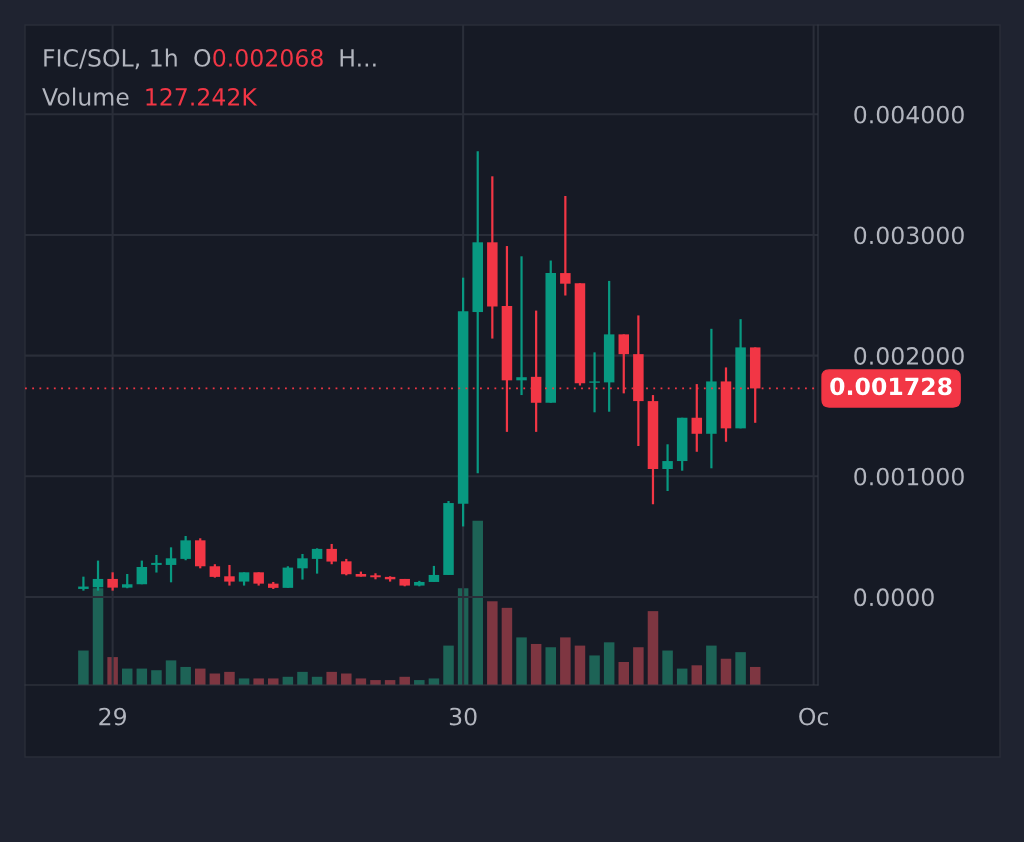 This screenshot has width=1024, height=842. I want to click on annotation: O, so click(202, 57).